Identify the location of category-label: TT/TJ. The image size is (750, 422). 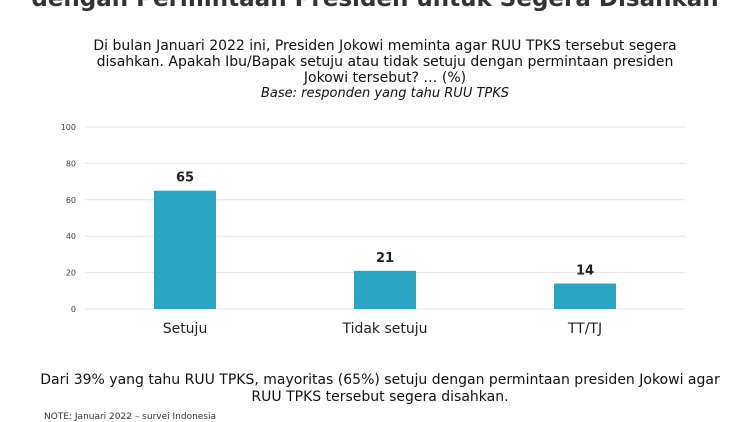
(584, 329).